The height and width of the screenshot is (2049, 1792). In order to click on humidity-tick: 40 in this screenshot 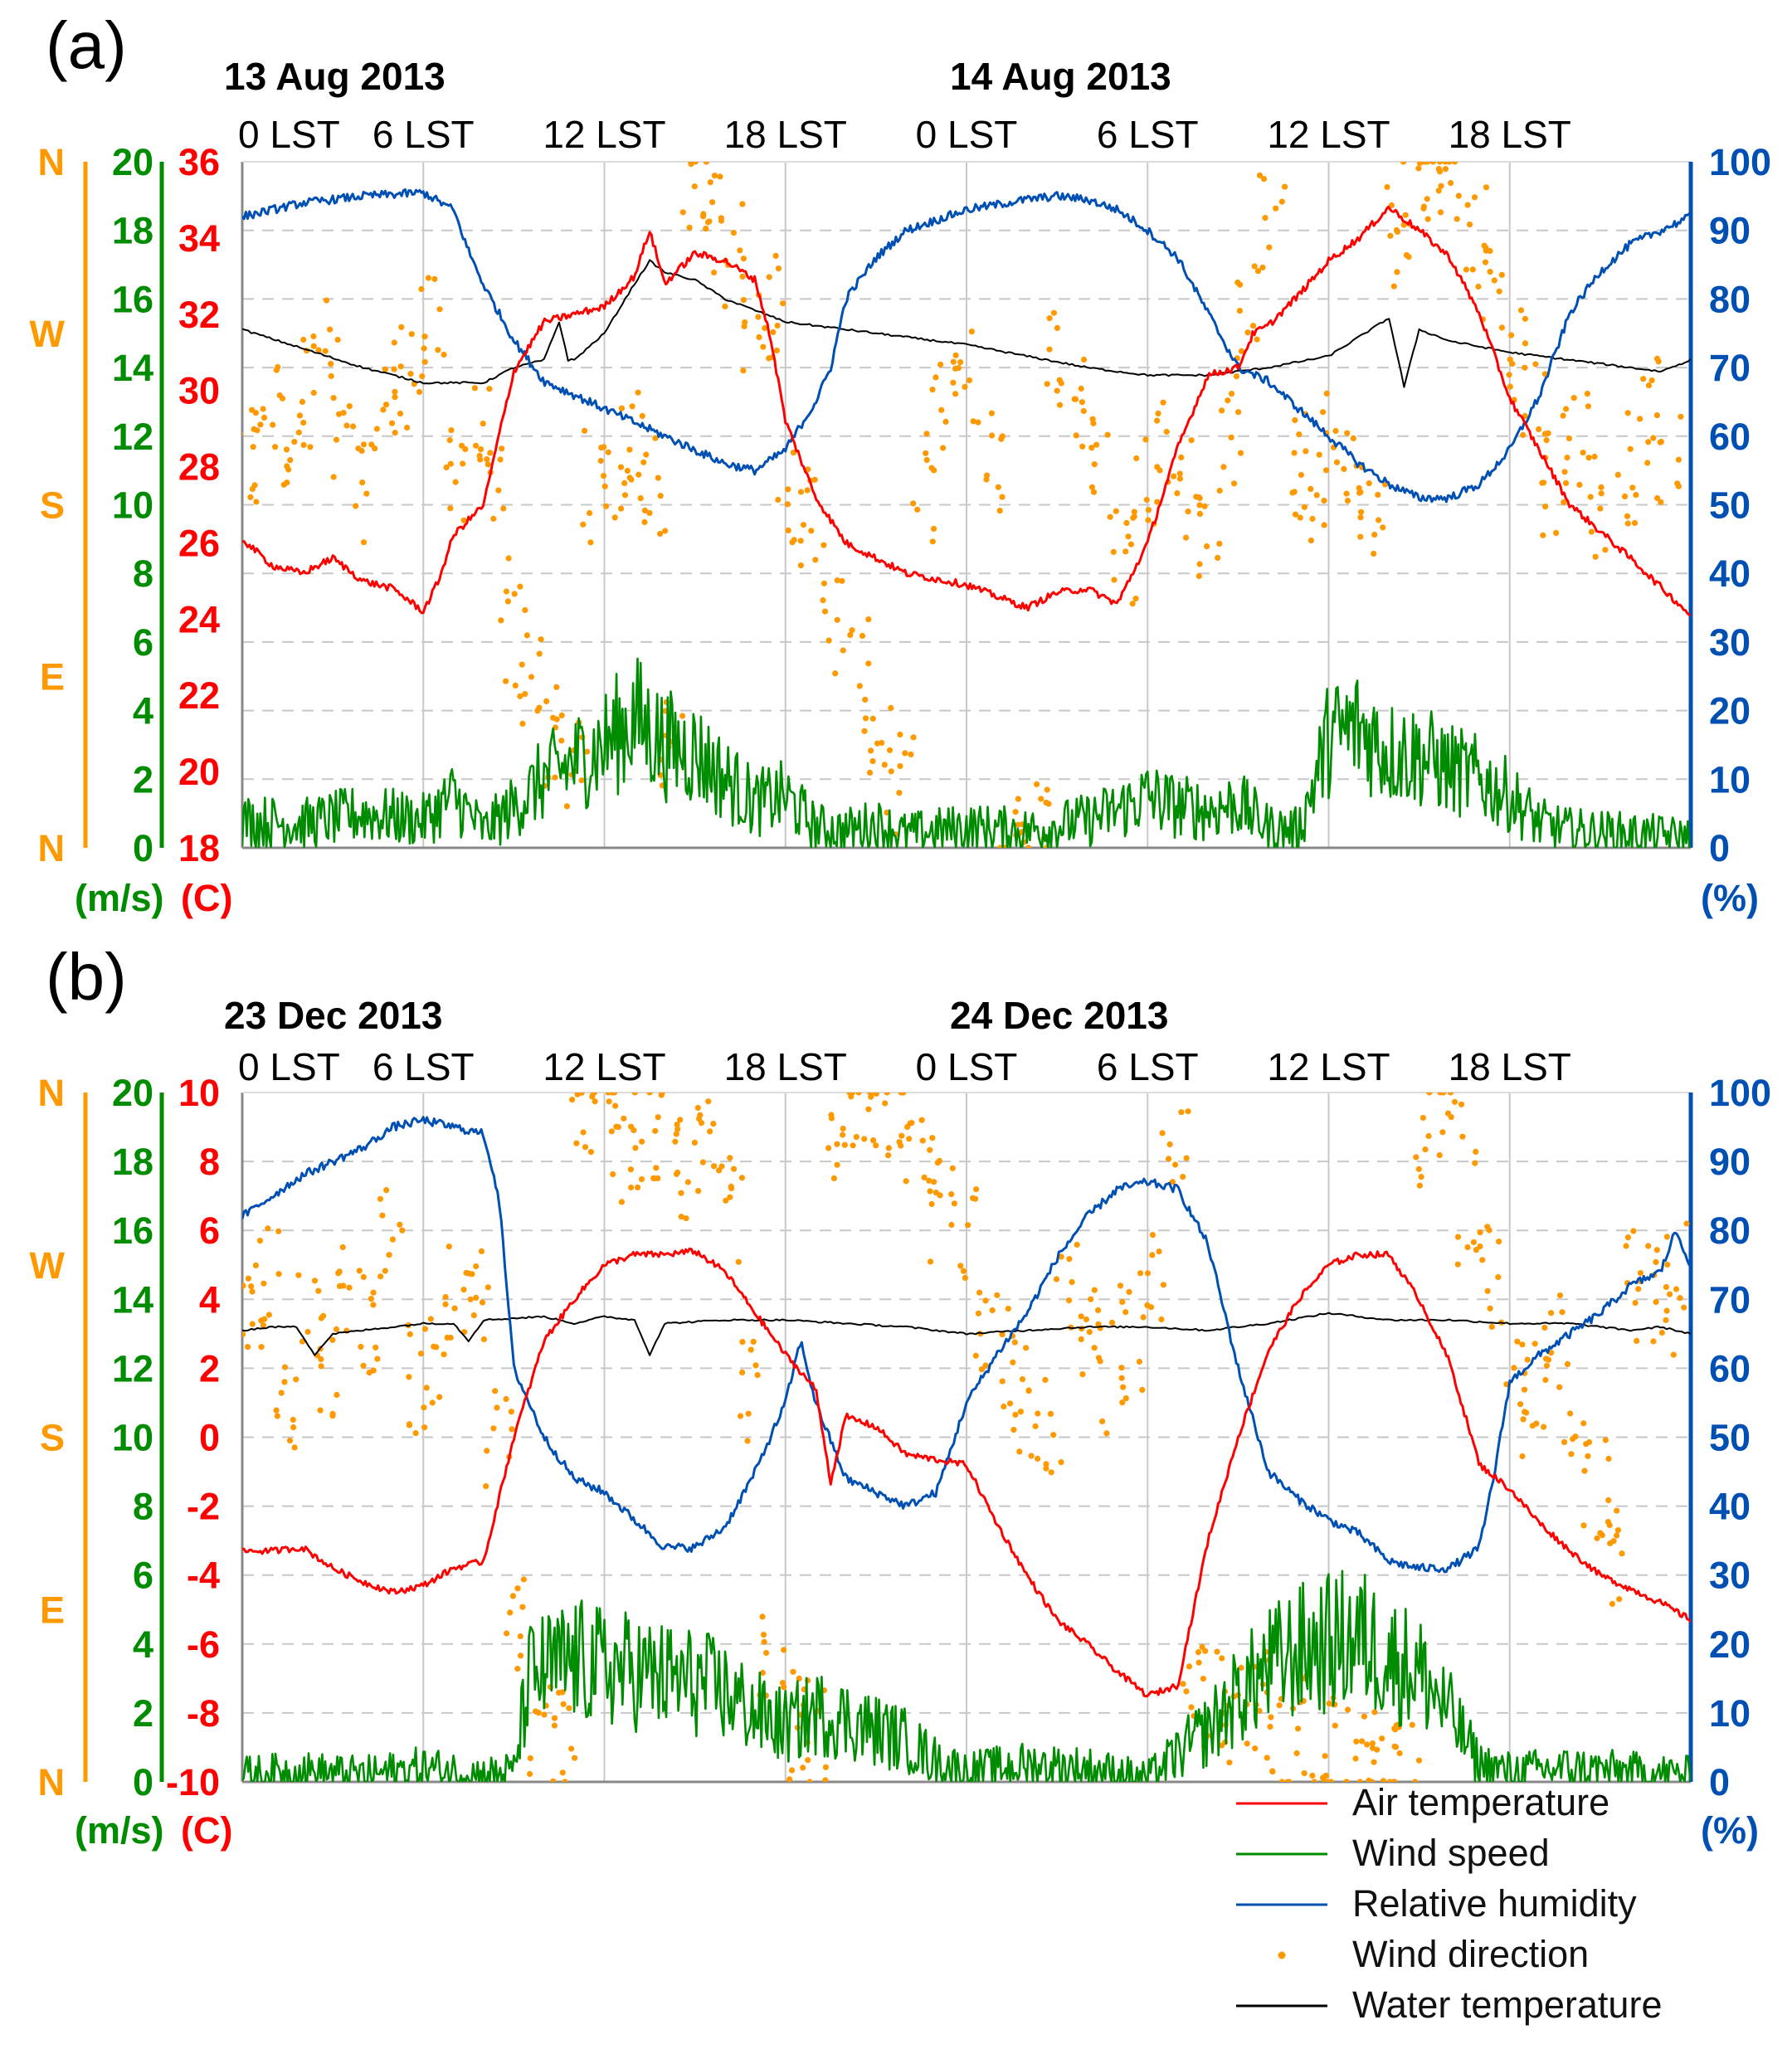, I will do `click(1730, 573)`.